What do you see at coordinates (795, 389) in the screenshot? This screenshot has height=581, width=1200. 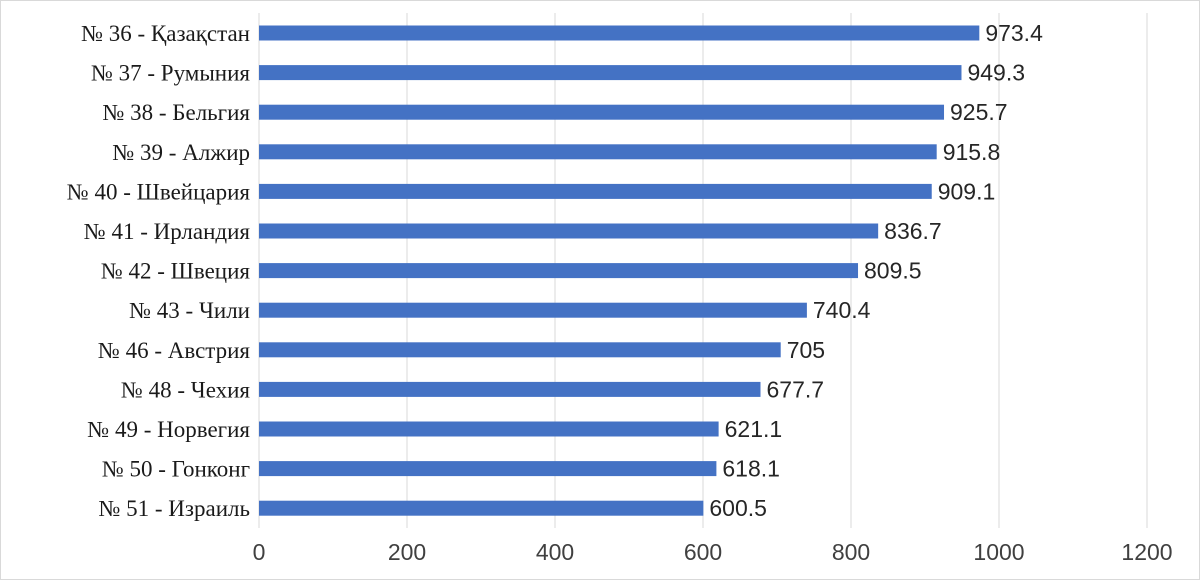 I see `data-label: 677.7` at bounding box center [795, 389].